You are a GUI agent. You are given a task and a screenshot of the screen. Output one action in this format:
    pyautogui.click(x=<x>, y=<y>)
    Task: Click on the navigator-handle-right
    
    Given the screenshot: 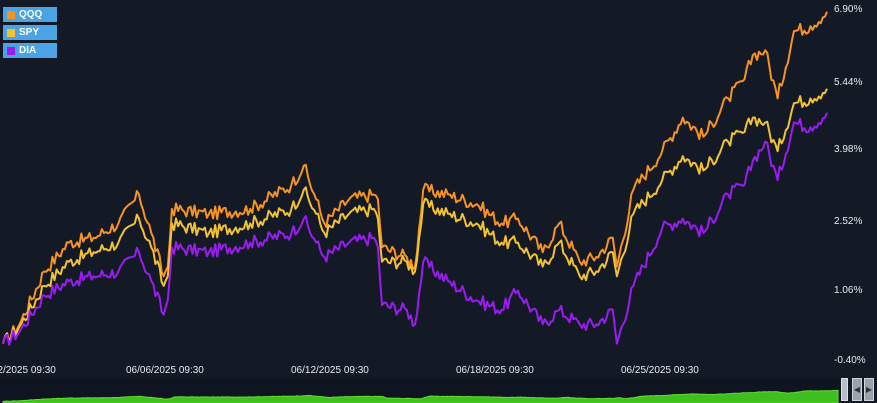 What is the action you would take?
    pyautogui.click(x=844, y=389)
    